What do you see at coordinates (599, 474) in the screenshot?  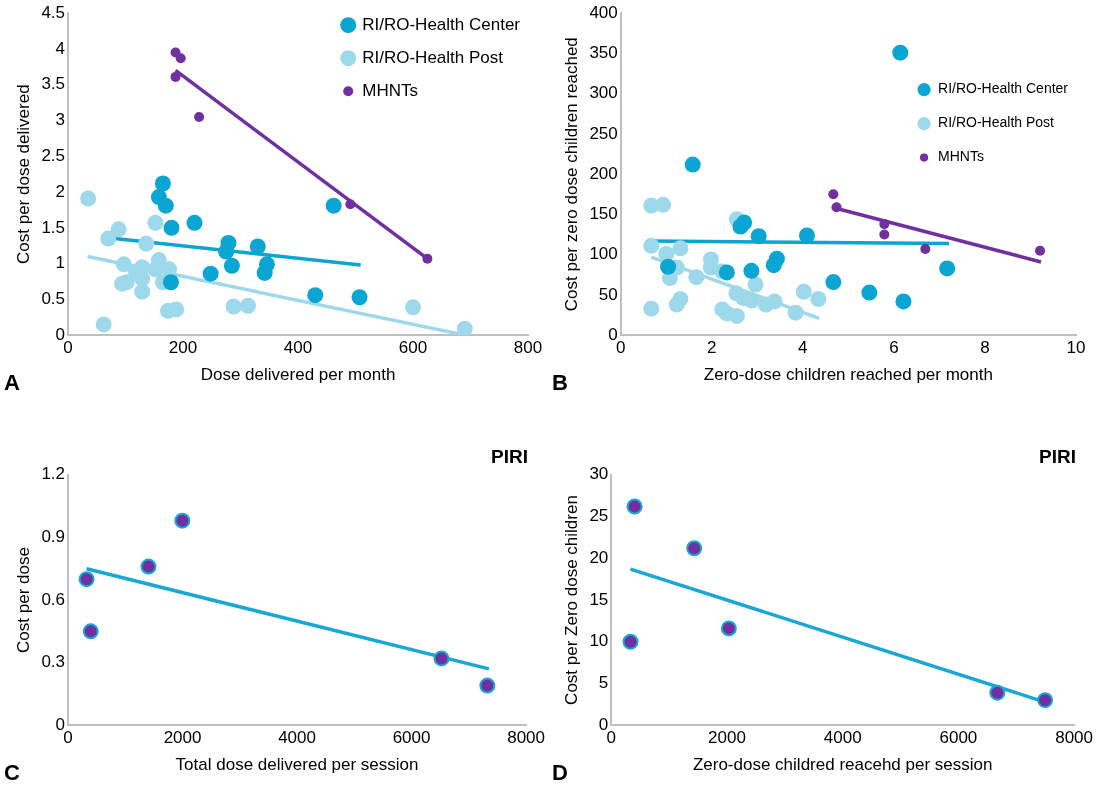 I see `y-tick-label: 30` at bounding box center [599, 474].